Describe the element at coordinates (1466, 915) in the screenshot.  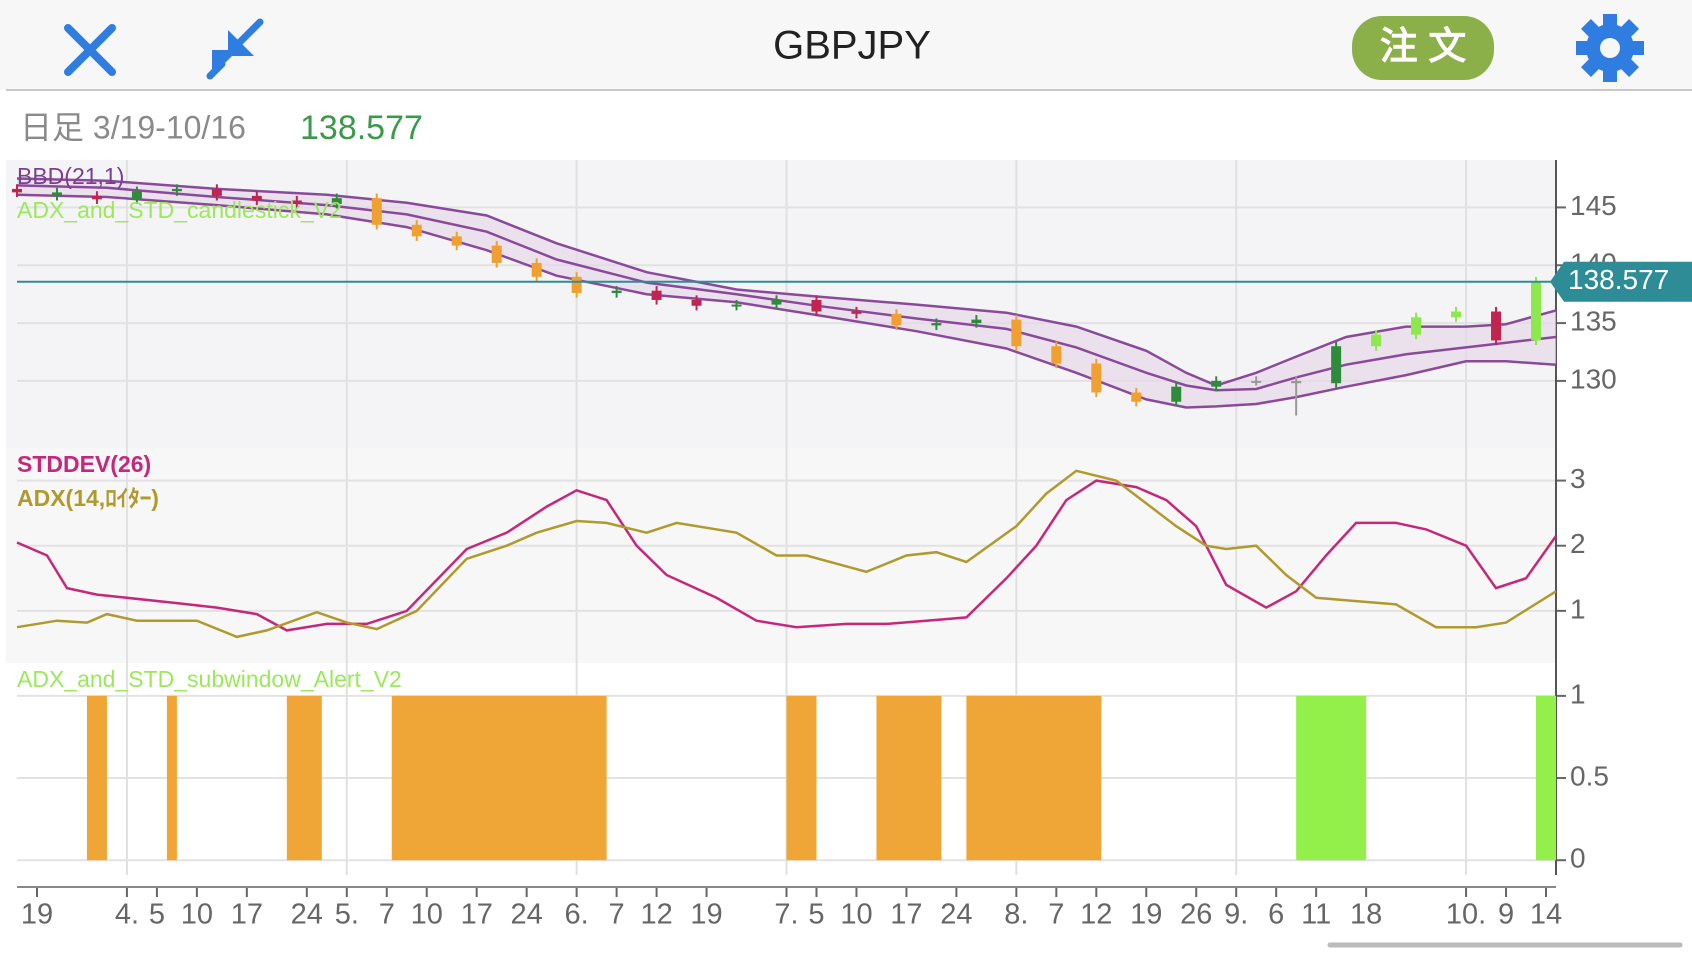
I see `x-tick-label: 10.` at that location.